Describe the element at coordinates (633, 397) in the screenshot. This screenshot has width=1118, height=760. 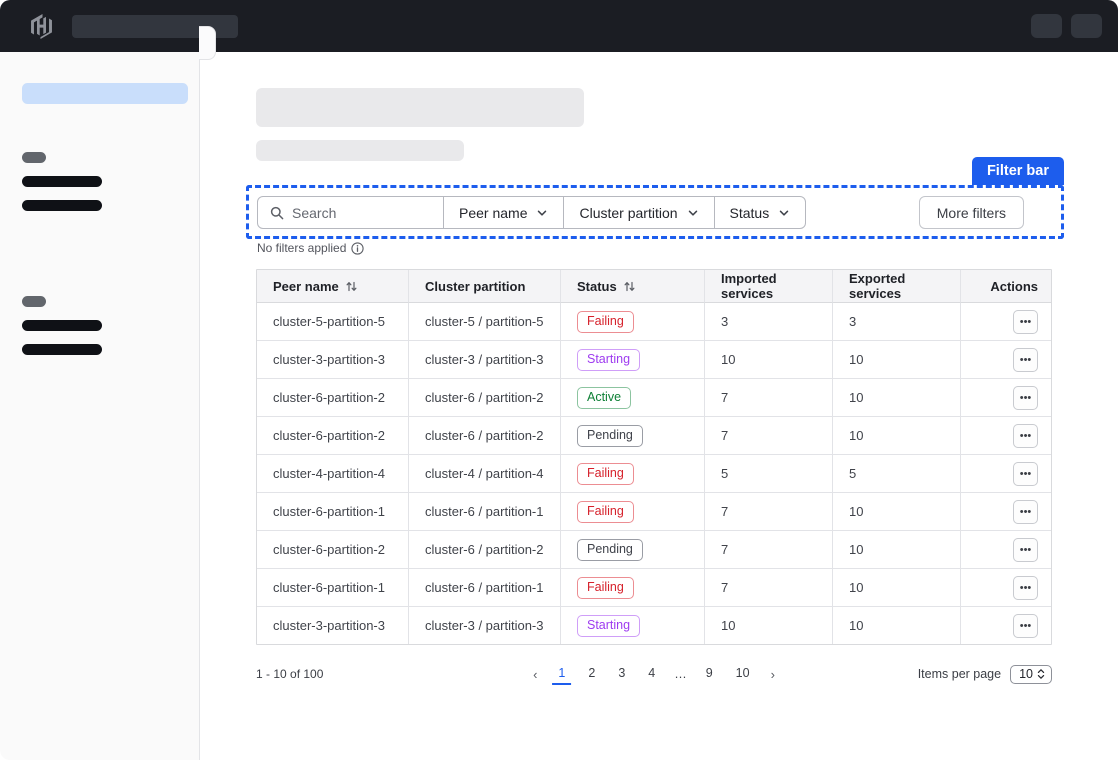
I see `status-cell: Active` at that location.